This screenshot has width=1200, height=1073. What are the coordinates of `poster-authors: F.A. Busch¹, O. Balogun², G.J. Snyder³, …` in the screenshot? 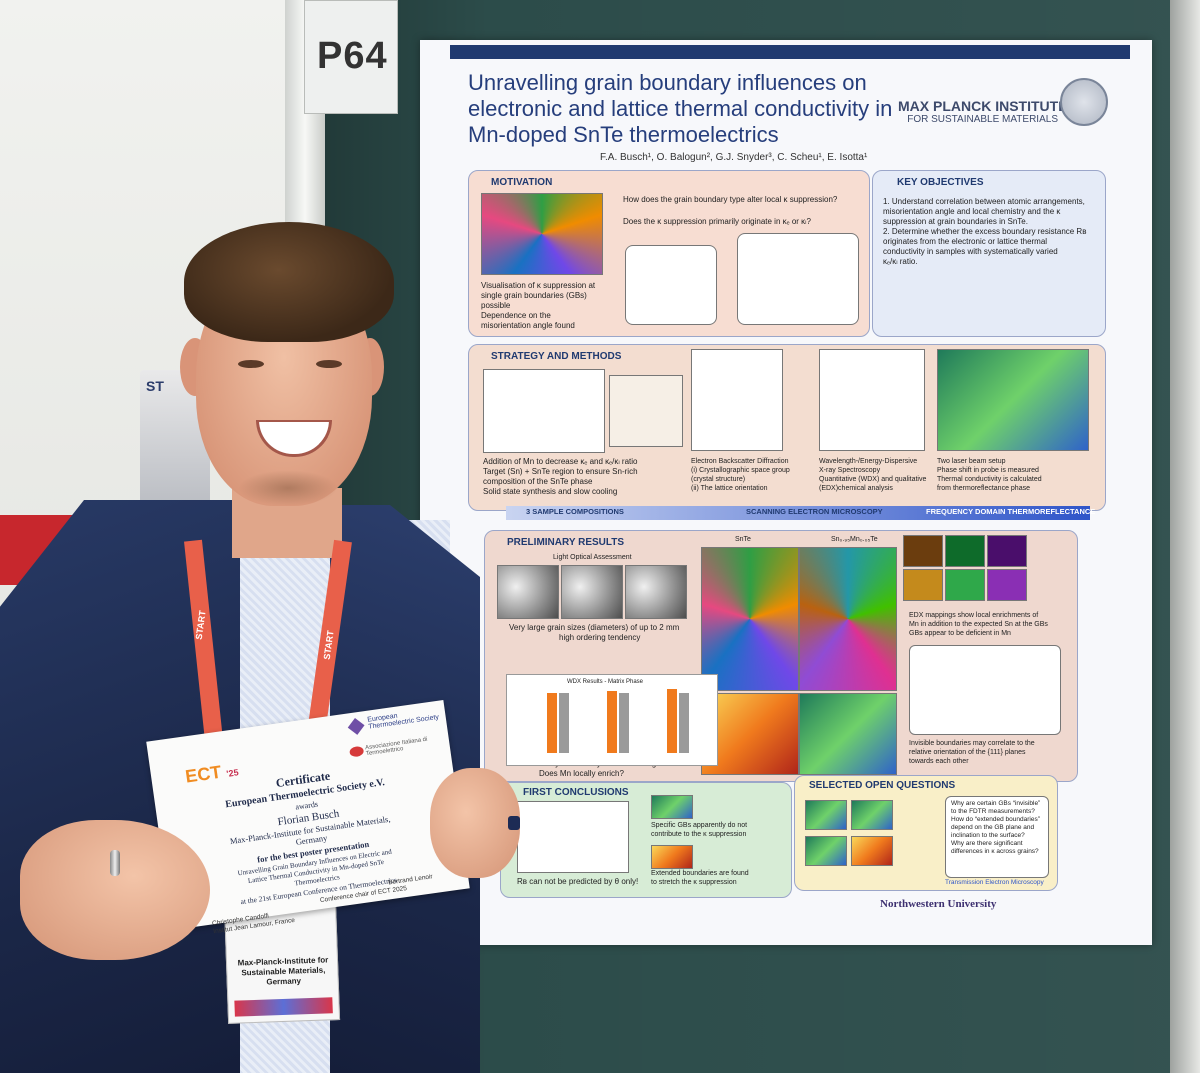 It's located at (734, 157).